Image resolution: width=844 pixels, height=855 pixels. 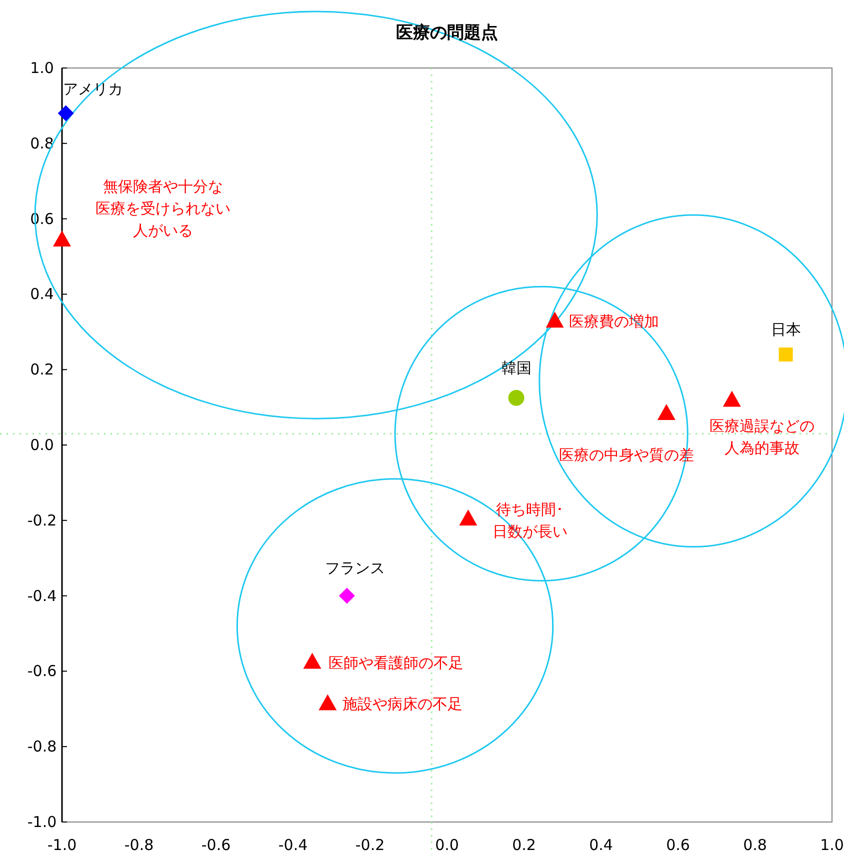 What do you see at coordinates (293, 845) in the screenshot?
I see `x-tick-label: -0.4` at bounding box center [293, 845].